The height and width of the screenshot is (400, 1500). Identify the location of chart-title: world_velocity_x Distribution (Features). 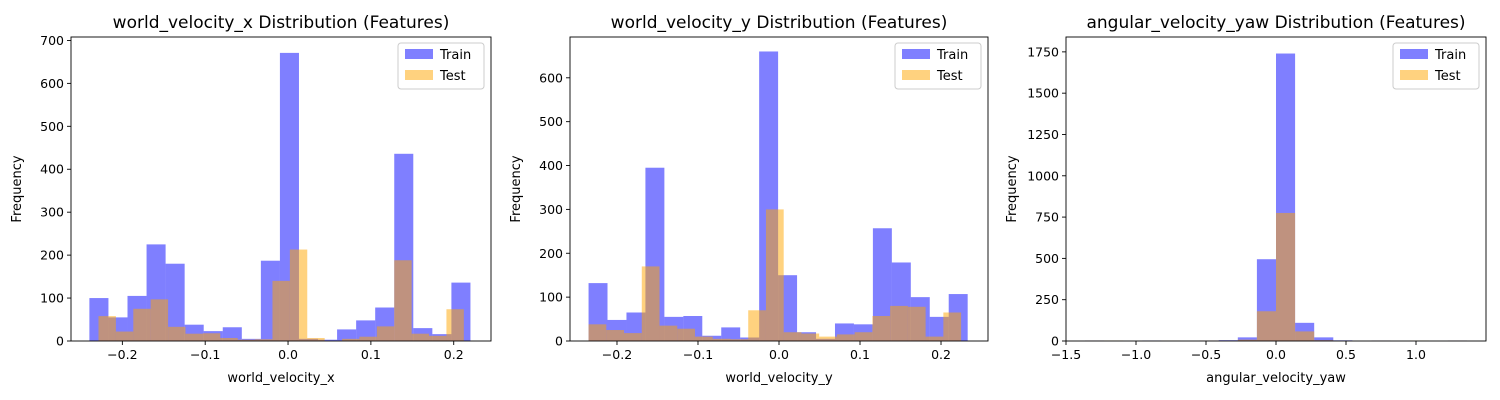
(281, 23).